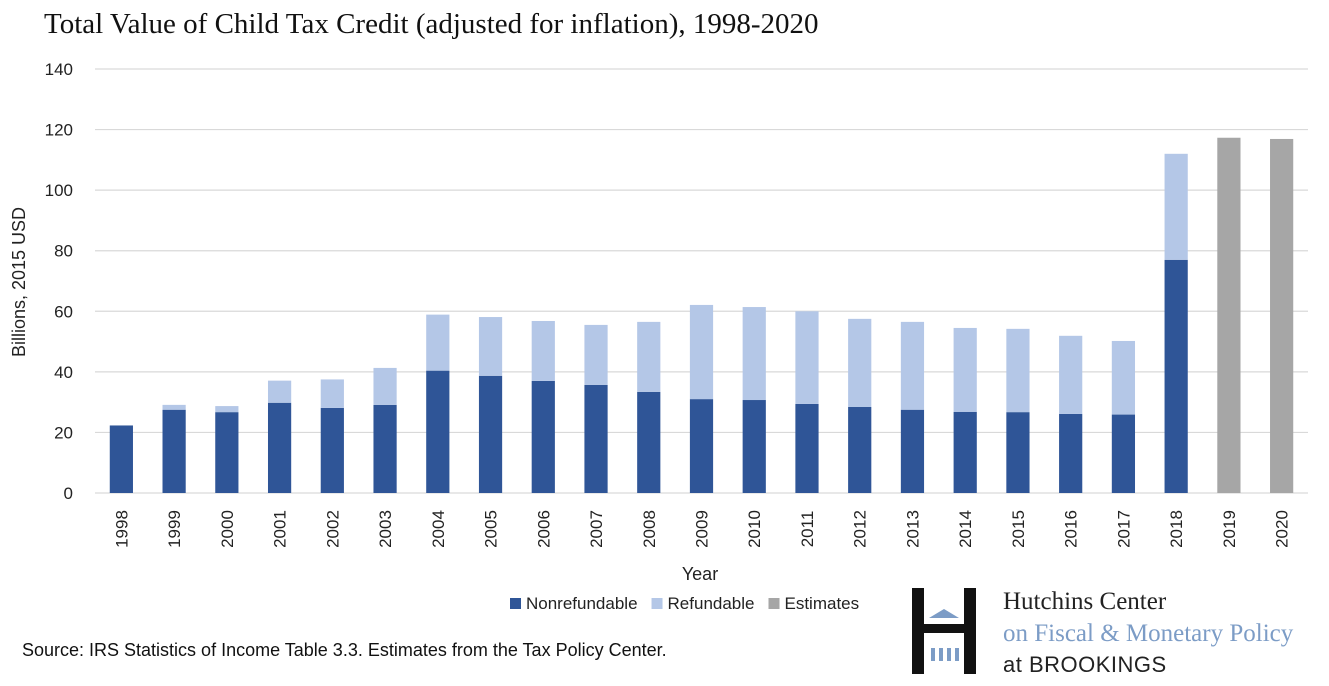 This screenshot has width=1329, height=686. Describe the element at coordinates (596, 354) in the screenshot. I see `bar-refundable-2007` at that location.